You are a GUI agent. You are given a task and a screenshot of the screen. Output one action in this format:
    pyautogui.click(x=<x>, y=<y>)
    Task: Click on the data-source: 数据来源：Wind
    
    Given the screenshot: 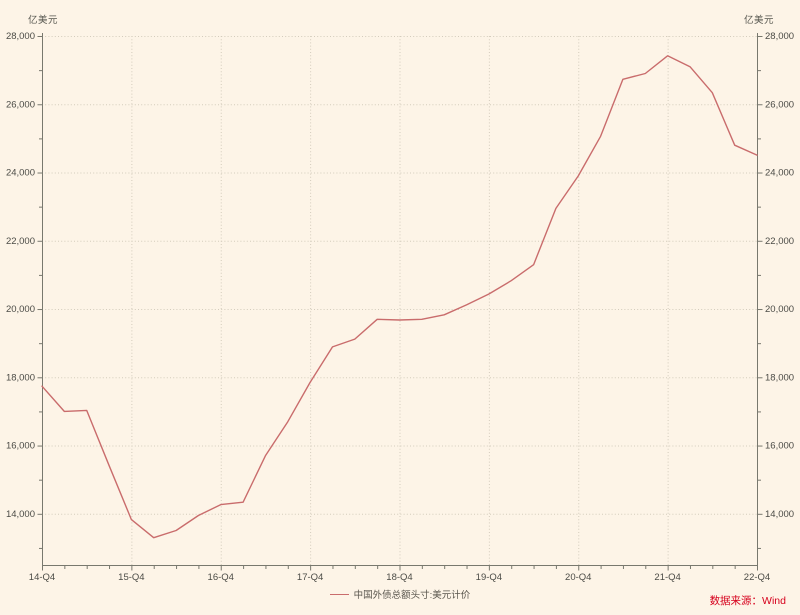 What is the action you would take?
    pyautogui.click(x=747, y=601)
    